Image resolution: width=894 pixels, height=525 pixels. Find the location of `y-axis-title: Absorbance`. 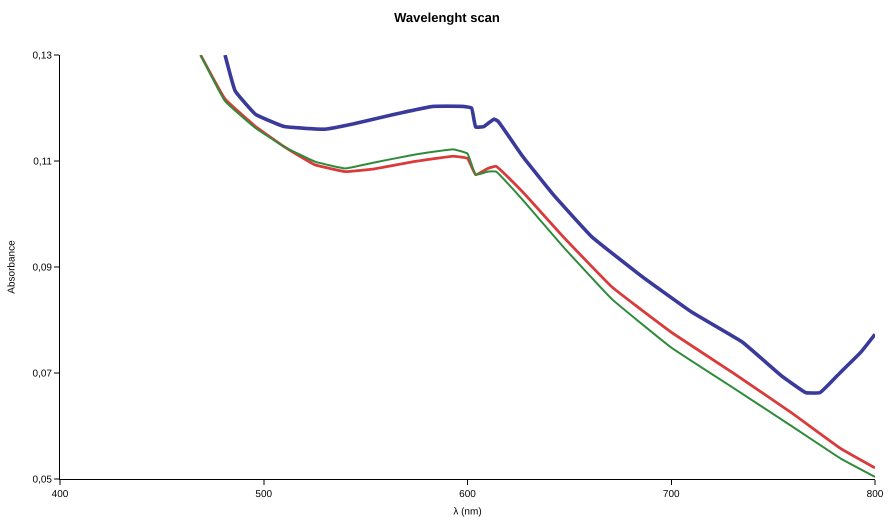

y-axis-title: Absorbance is located at coordinates (12, 267).